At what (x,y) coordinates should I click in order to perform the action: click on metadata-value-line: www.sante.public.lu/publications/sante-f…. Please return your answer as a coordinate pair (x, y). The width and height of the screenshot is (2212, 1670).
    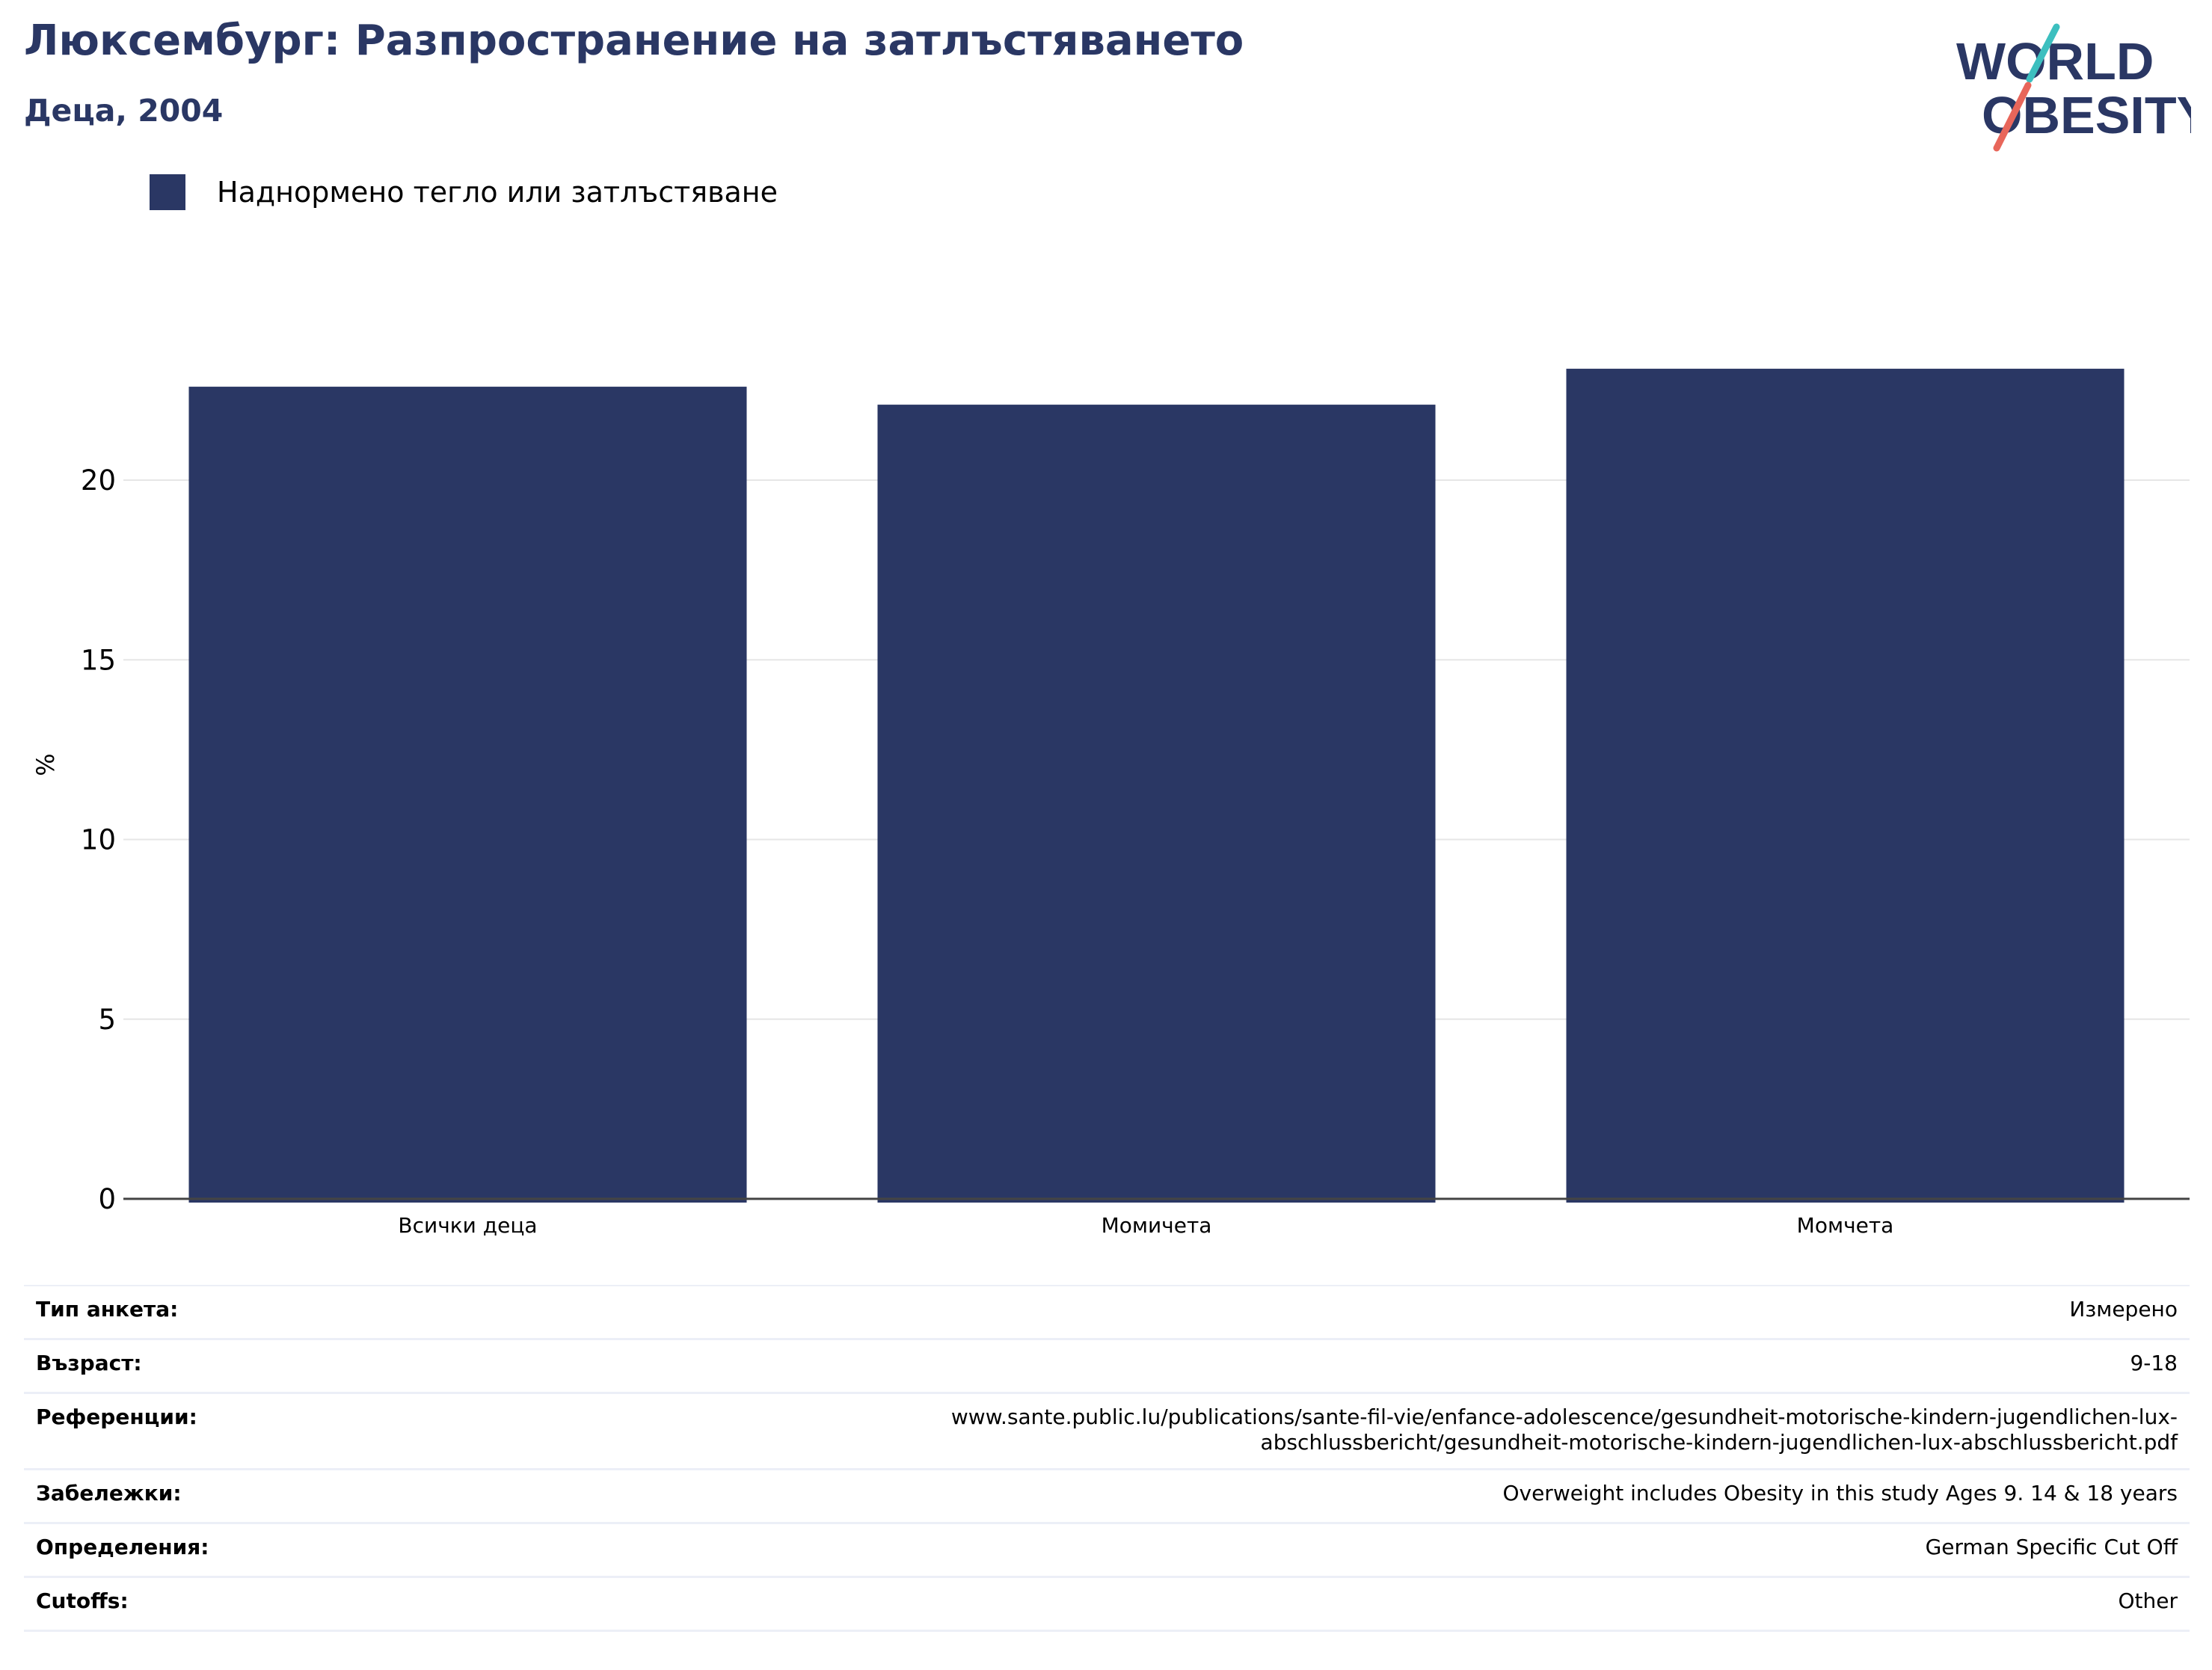
    Looking at the image, I should click on (1564, 1417).